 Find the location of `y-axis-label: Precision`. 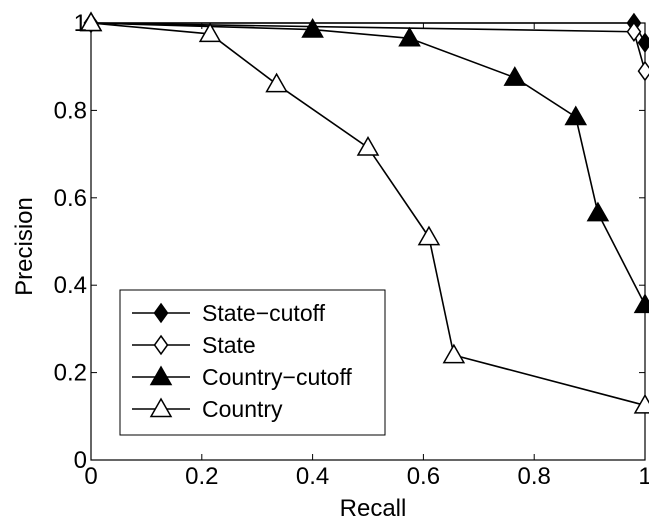

y-axis-label: Precision is located at coordinates (24, 246).